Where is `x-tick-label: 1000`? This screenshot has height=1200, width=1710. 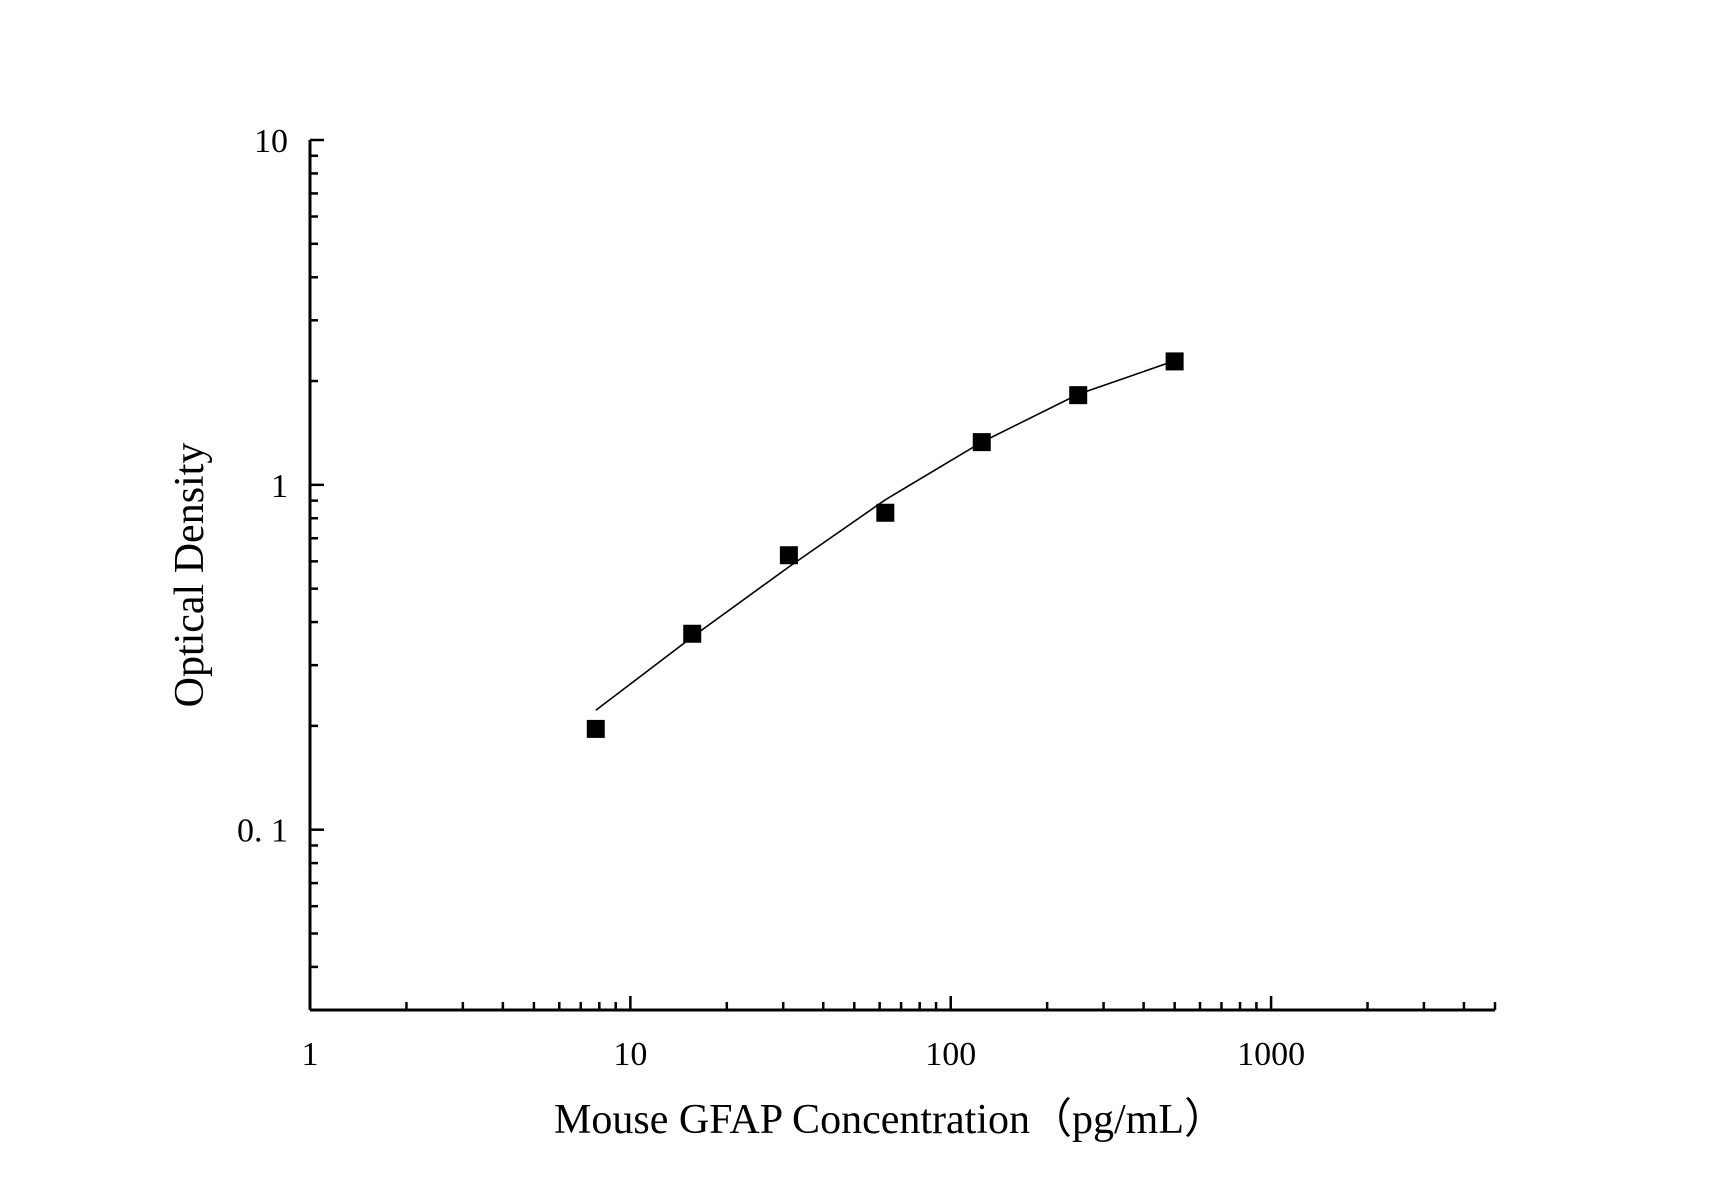 x-tick-label: 1000 is located at coordinates (1271, 1054).